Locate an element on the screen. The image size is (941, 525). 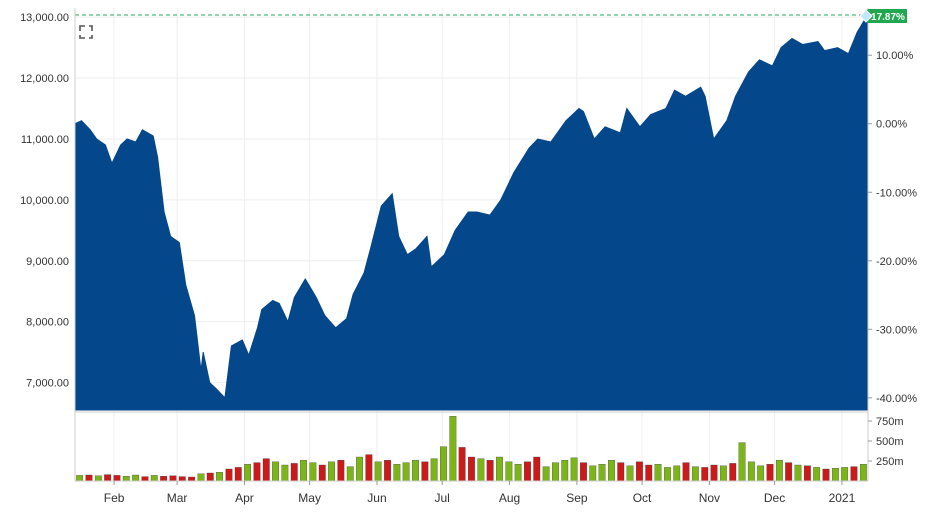
x-tick-label: Jun is located at coordinates (376, 498).